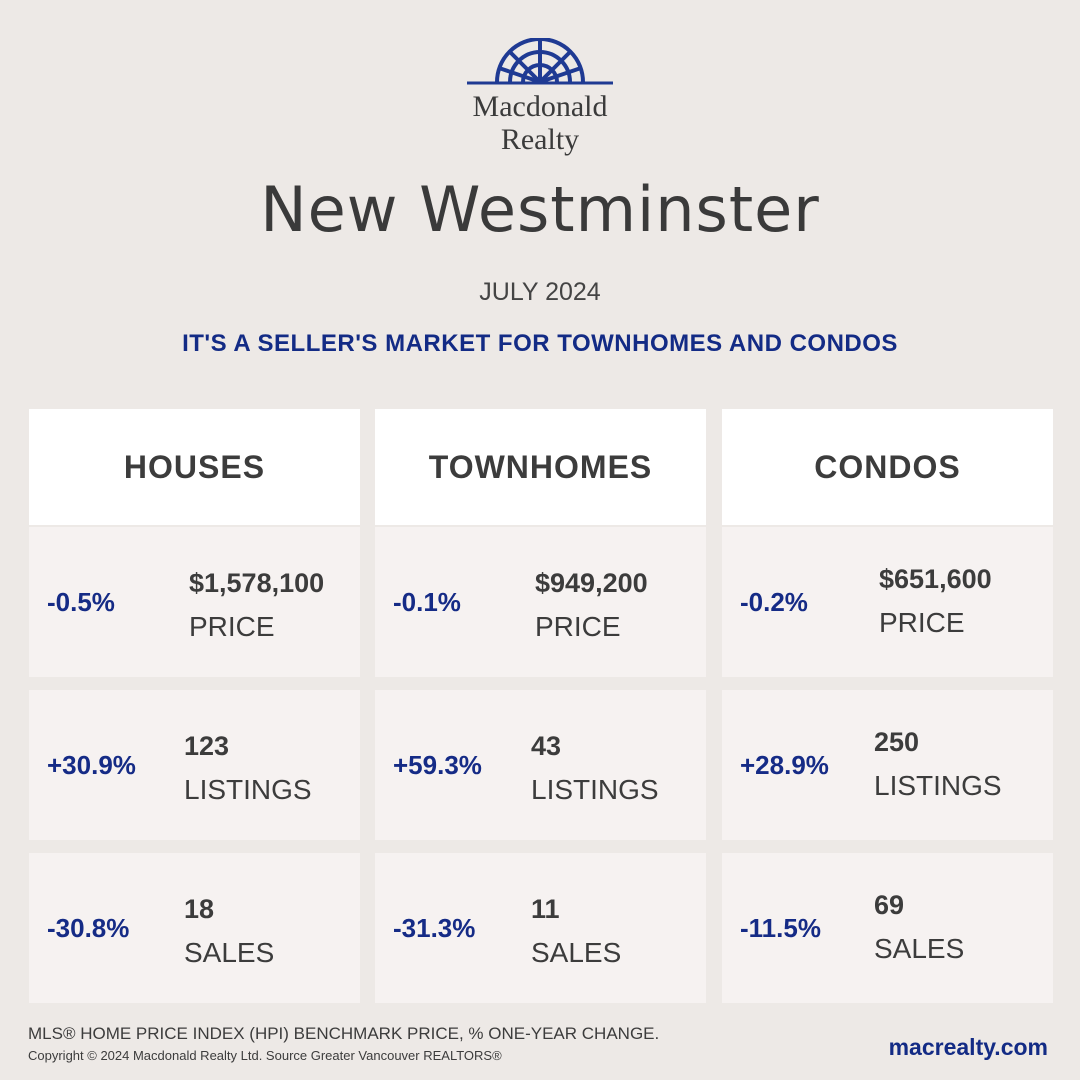  I want to click on stat-value: 250, so click(897, 742).